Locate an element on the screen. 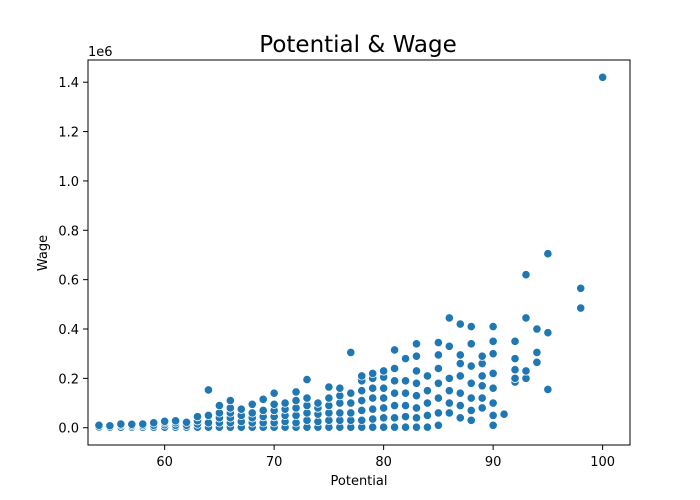 The width and height of the screenshot is (700, 500). y-tick-label: 0.0 is located at coordinates (68, 429).